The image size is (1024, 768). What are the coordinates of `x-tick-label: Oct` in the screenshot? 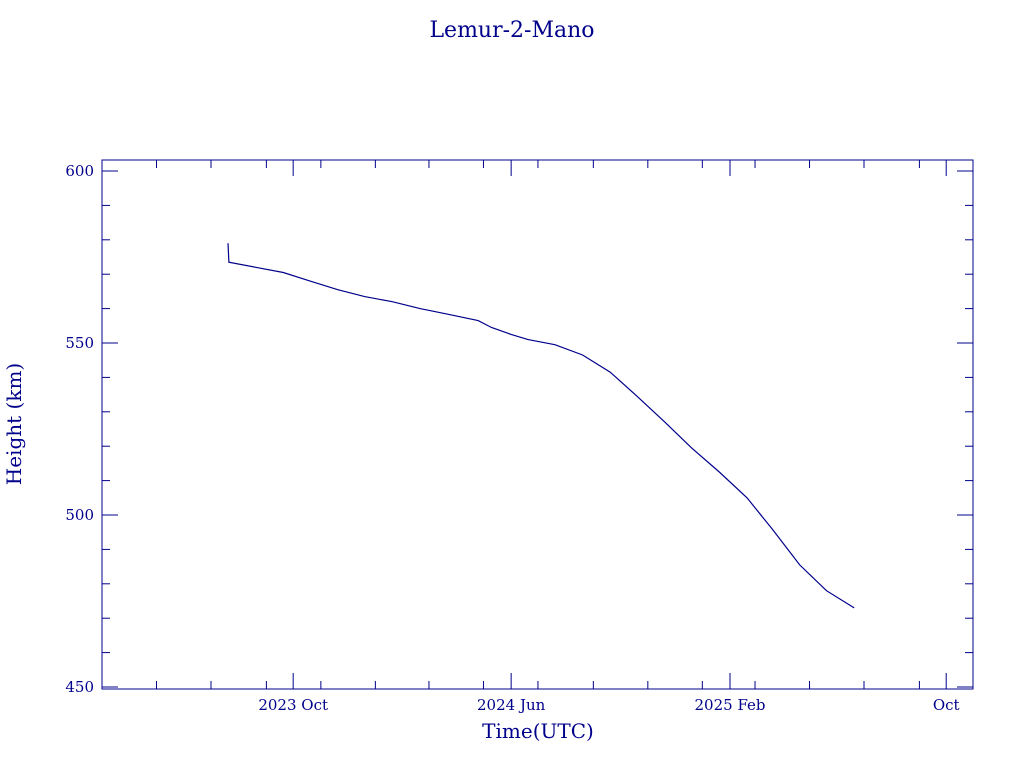 It's located at (946, 705).